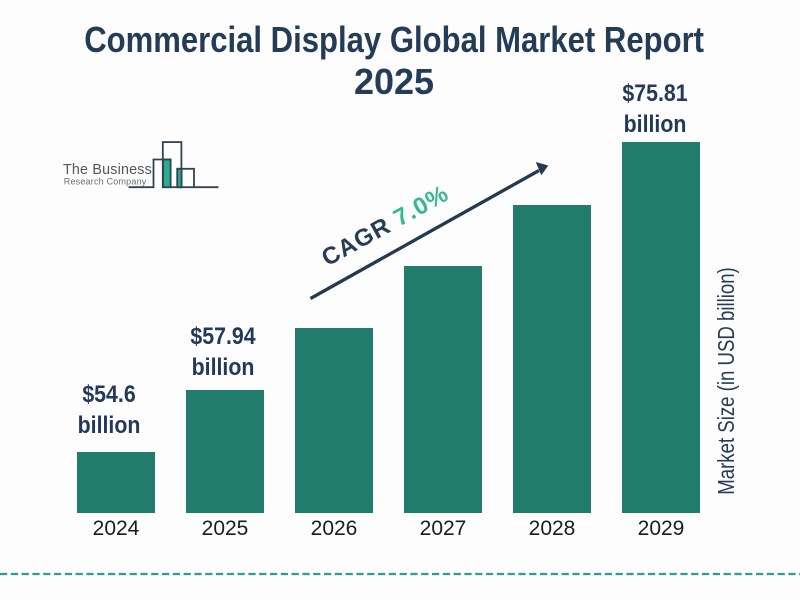 The width and height of the screenshot is (800, 600). I want to click on svg-text: Market Size (in USD billion), so click(726, 381).